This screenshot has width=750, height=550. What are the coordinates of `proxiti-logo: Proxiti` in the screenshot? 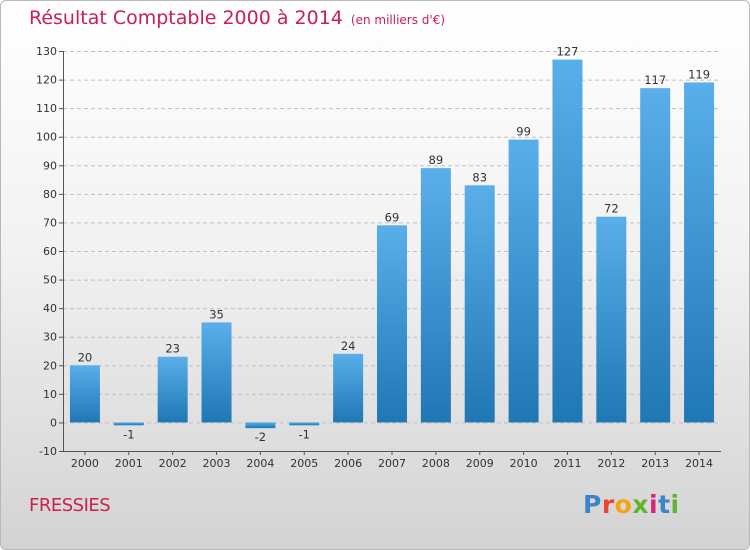 It's located at (631, 504).